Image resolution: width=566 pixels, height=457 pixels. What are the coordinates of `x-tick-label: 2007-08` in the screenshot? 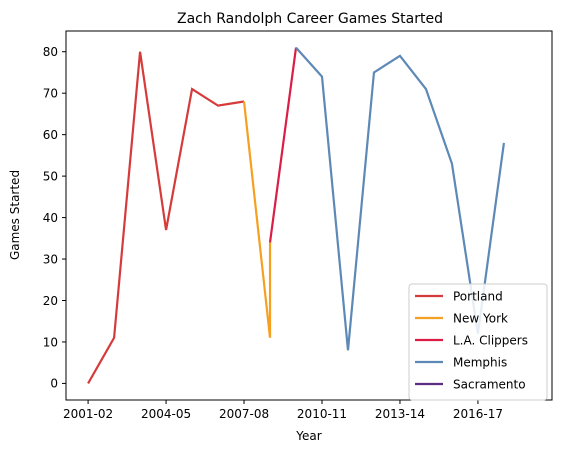 It's located at (244, 414).